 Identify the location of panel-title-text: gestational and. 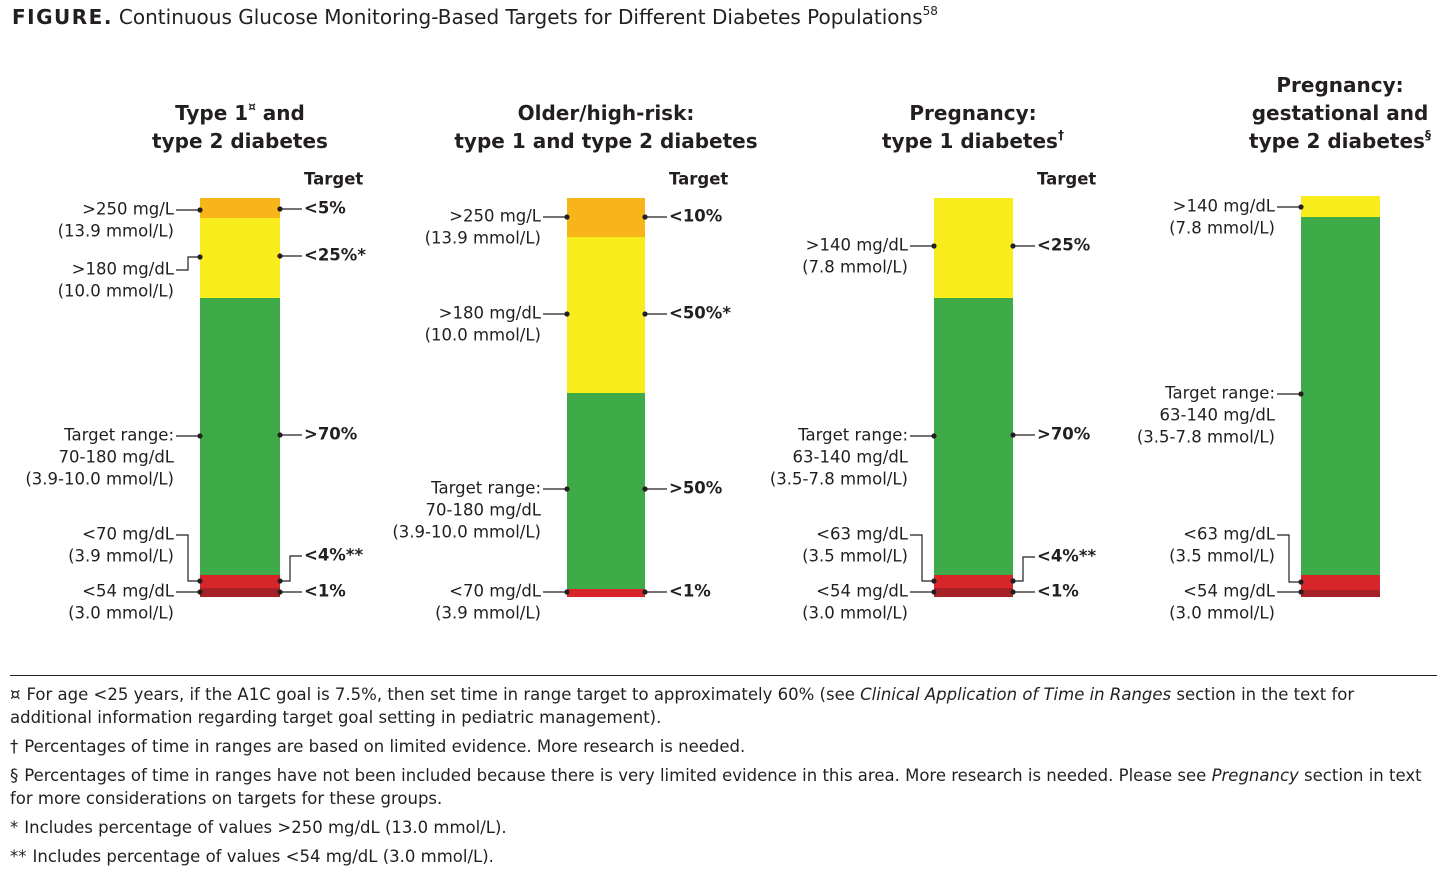
(1340, 113).